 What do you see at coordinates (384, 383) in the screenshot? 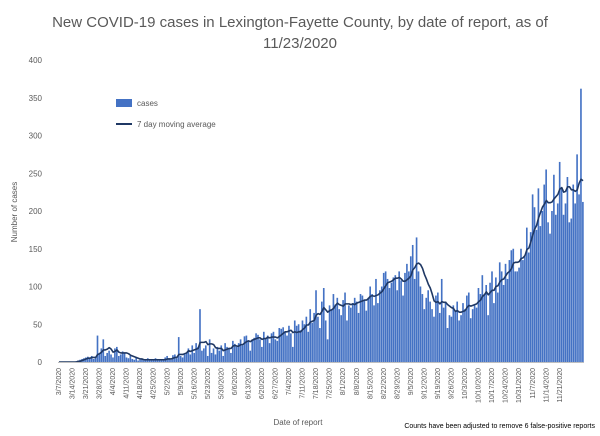
I see `x-tick-label: 8/22/2020` at bounding box center [384, 383].